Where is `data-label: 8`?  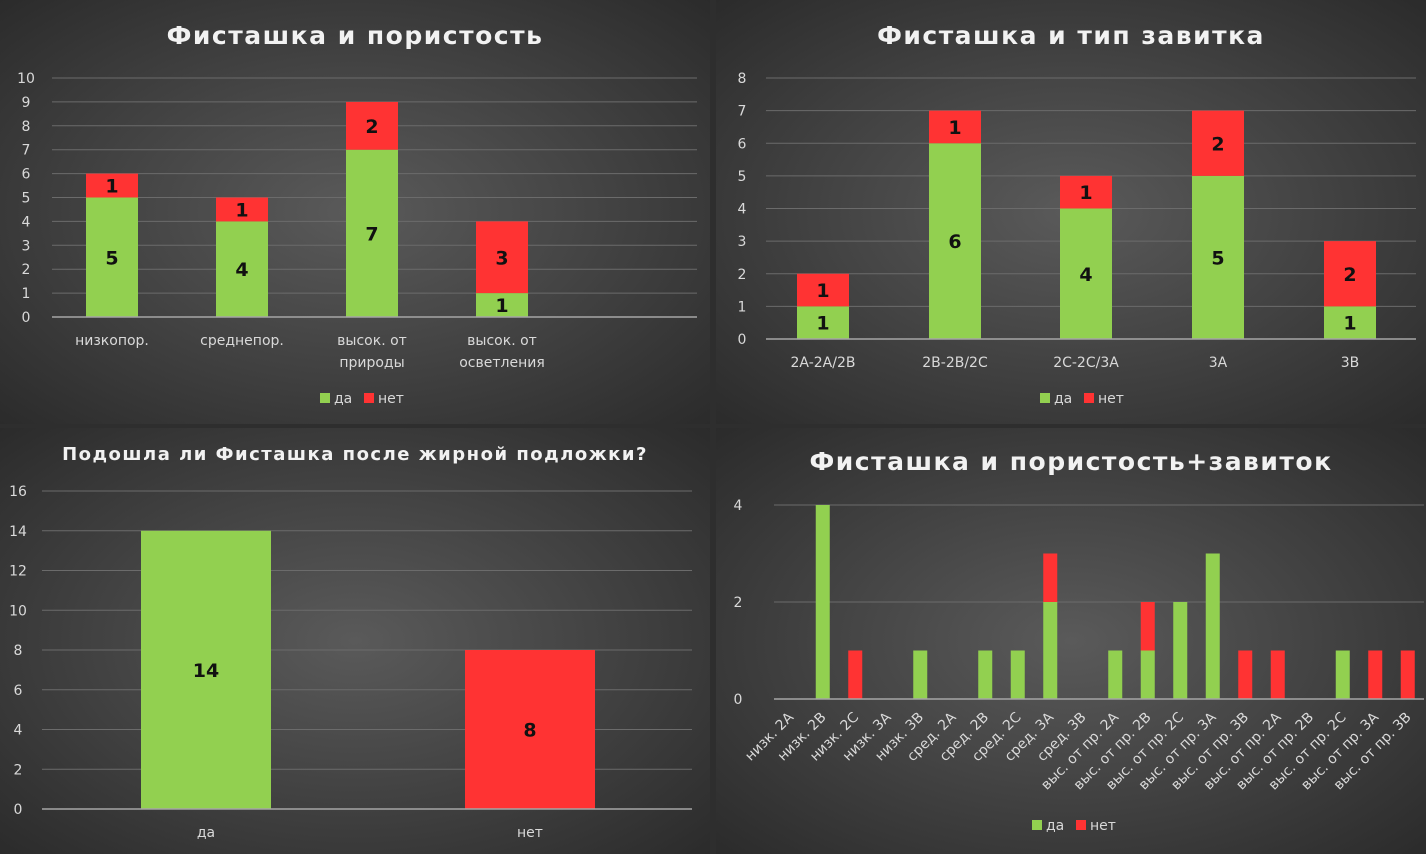 data-label: 8 is located at coordinates (529, 731).